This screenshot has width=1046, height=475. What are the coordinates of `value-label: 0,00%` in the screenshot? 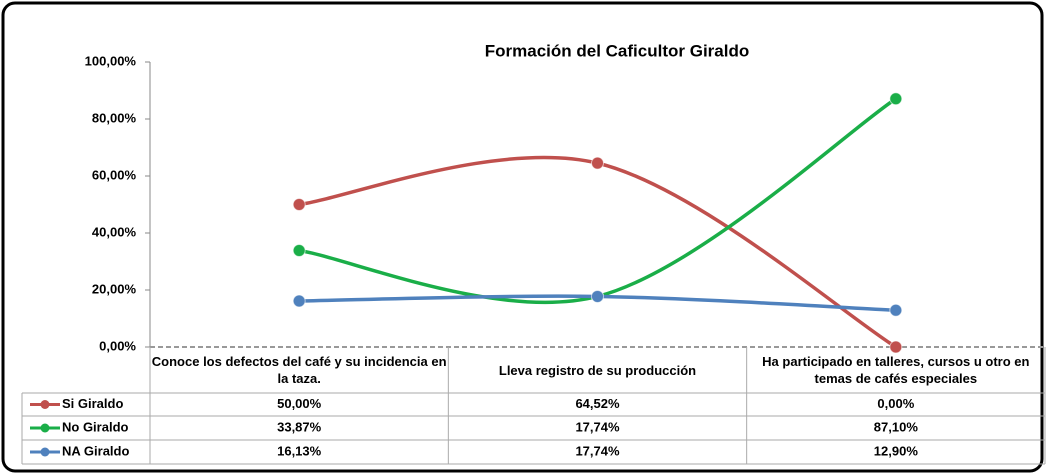 It's located at (895, 403).